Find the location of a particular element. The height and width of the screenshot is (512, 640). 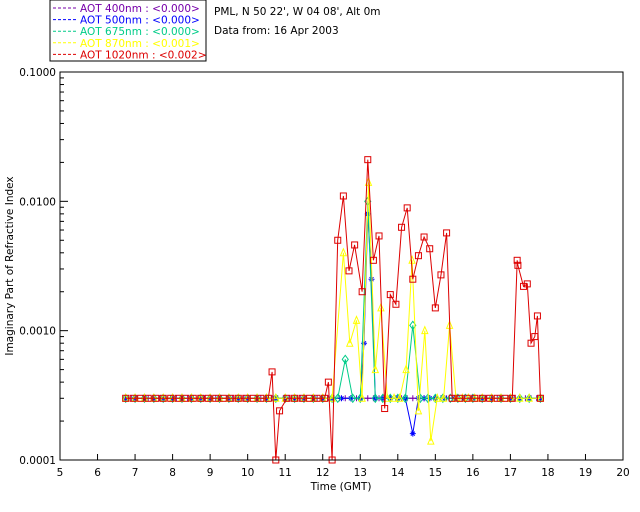

data-date-label: Data from: 16 Apr 2003 is located at coordinates (276, 31).